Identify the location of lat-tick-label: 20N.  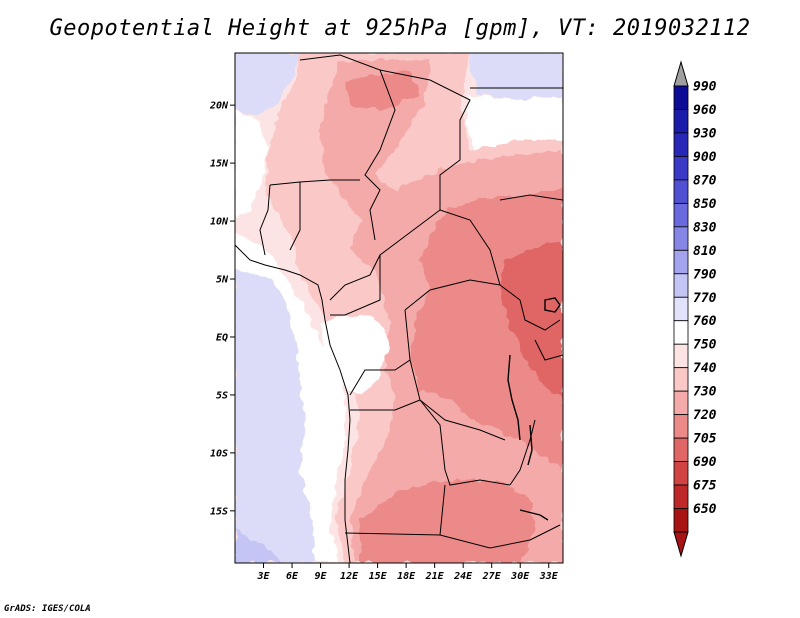
(219, 106).